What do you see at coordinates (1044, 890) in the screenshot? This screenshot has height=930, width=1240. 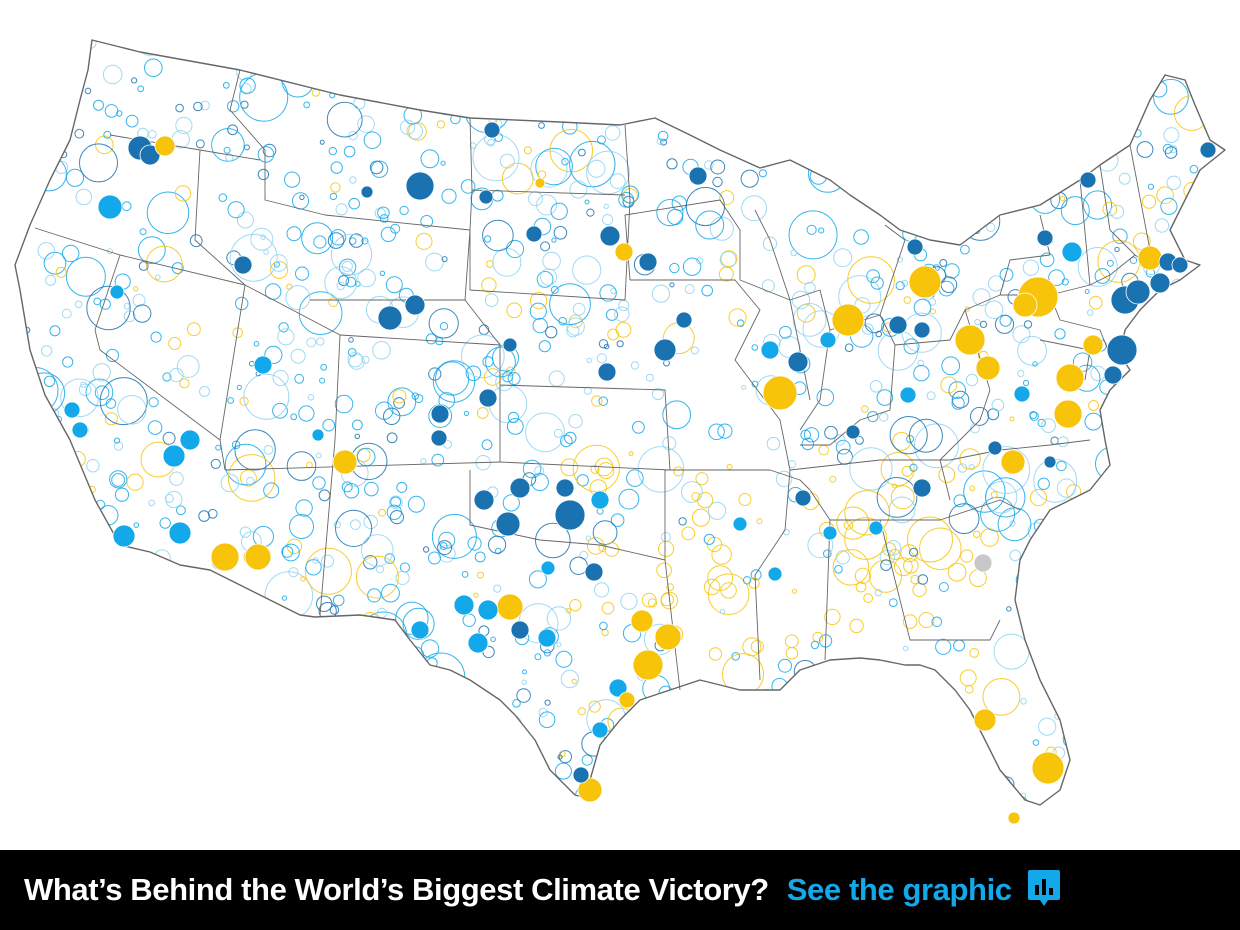 I see `bar-chart-icon` at bounding box center [1044, 890].